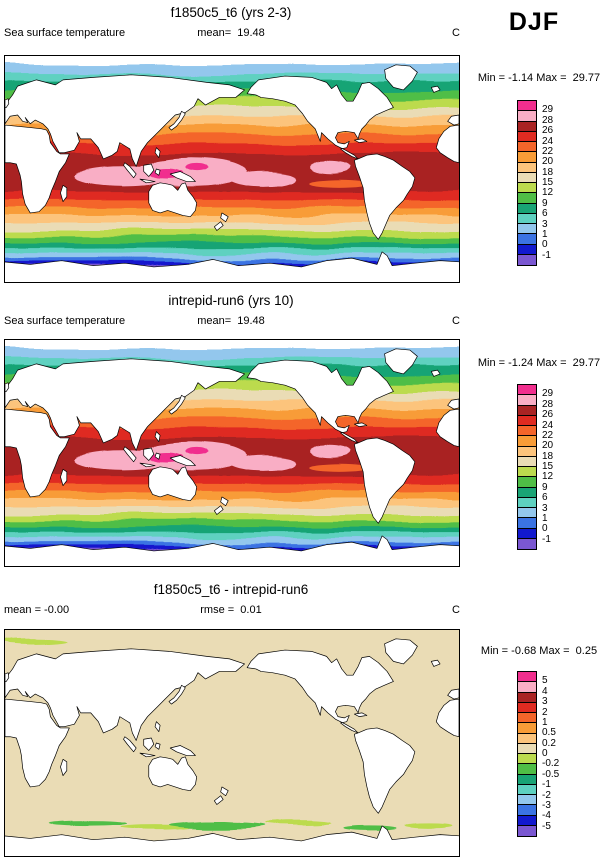  Describe the element at coordinates (456, 610) in the screenshot. I see `panel3-units-label: C` at that location.